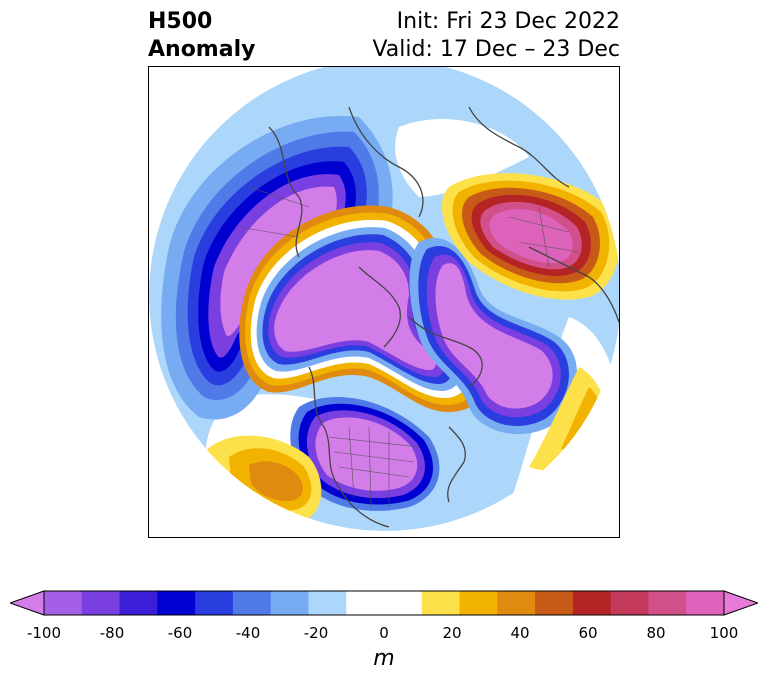 This screenshot has height=684, width=768. What do you see at coordinates (180, 633) in the screenshot?
I see `colorbar-tick-label: -60` at bounding box center [180, 633].